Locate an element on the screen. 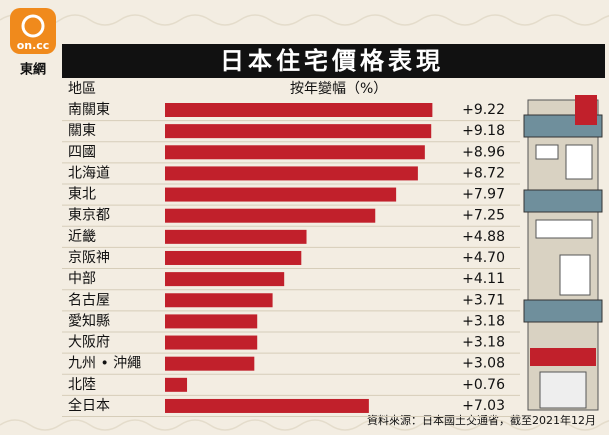 The height and width of the screenshot is (435, 609). value-label: +0.76 is located at coordinates (483, 385).